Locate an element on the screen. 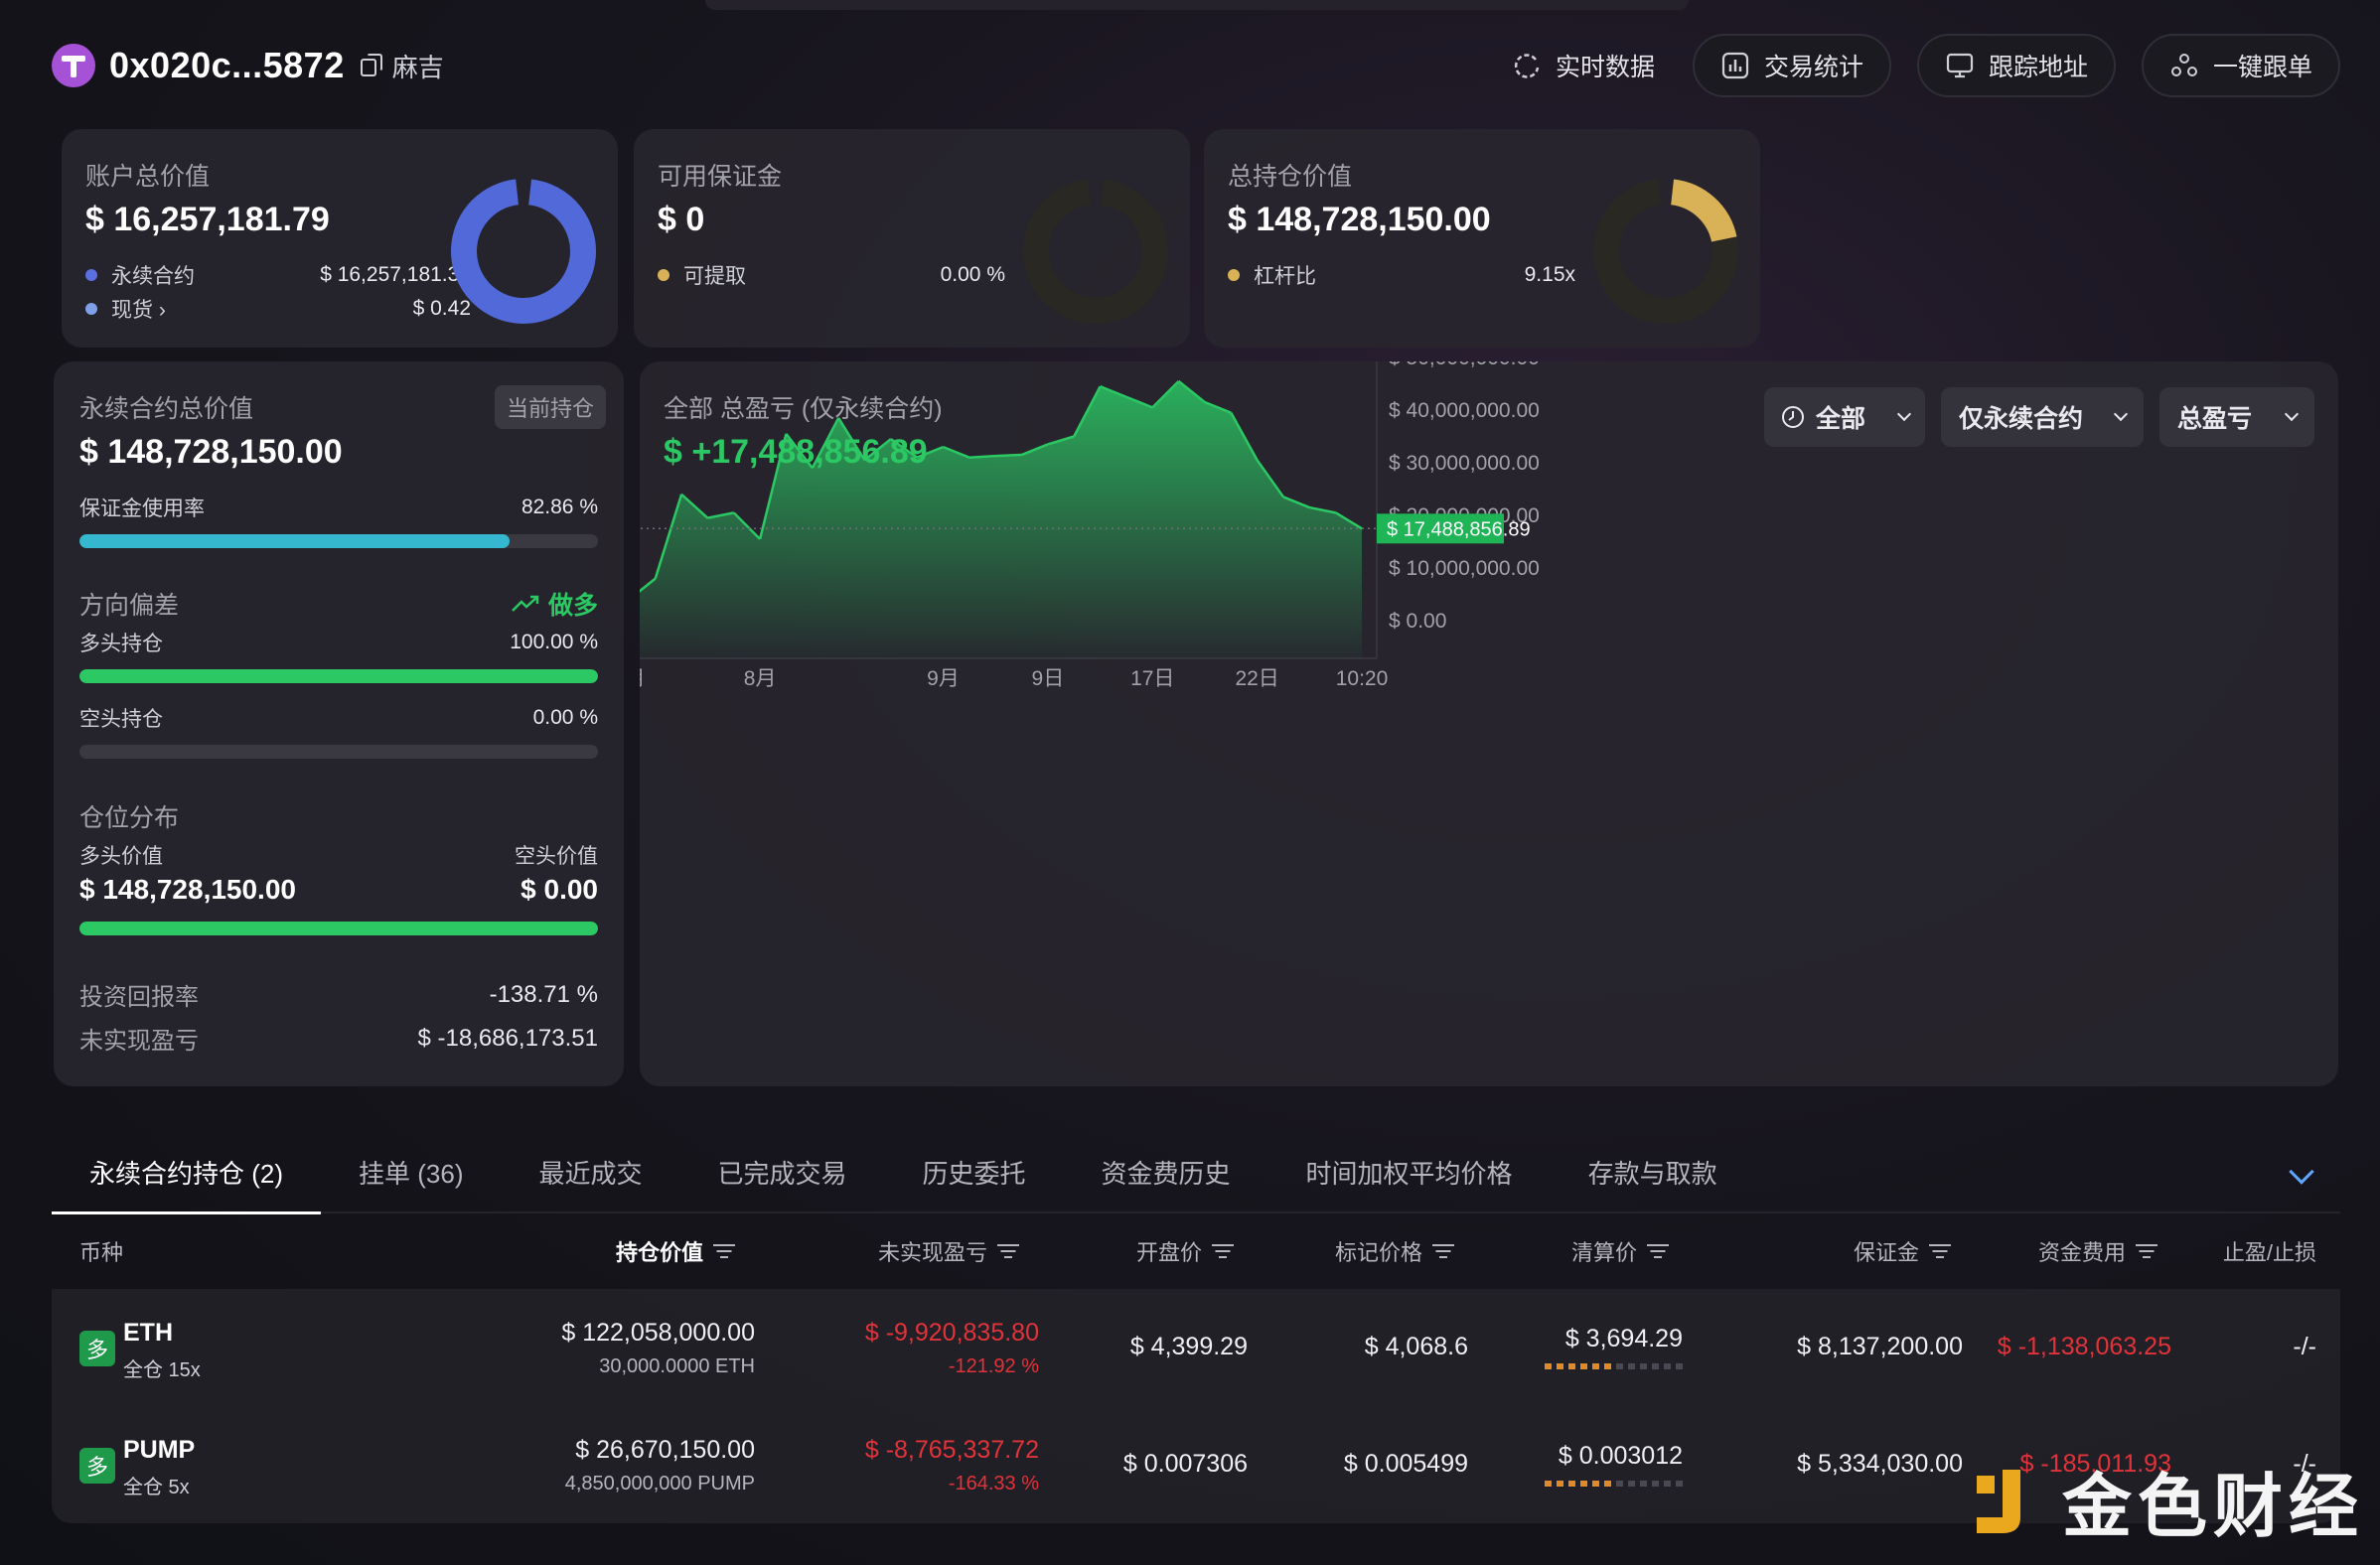 The height and width of the screenshot is (1565, 2380). tab-recent-fills: 最近成交 is located at coordinates (590, 1173).